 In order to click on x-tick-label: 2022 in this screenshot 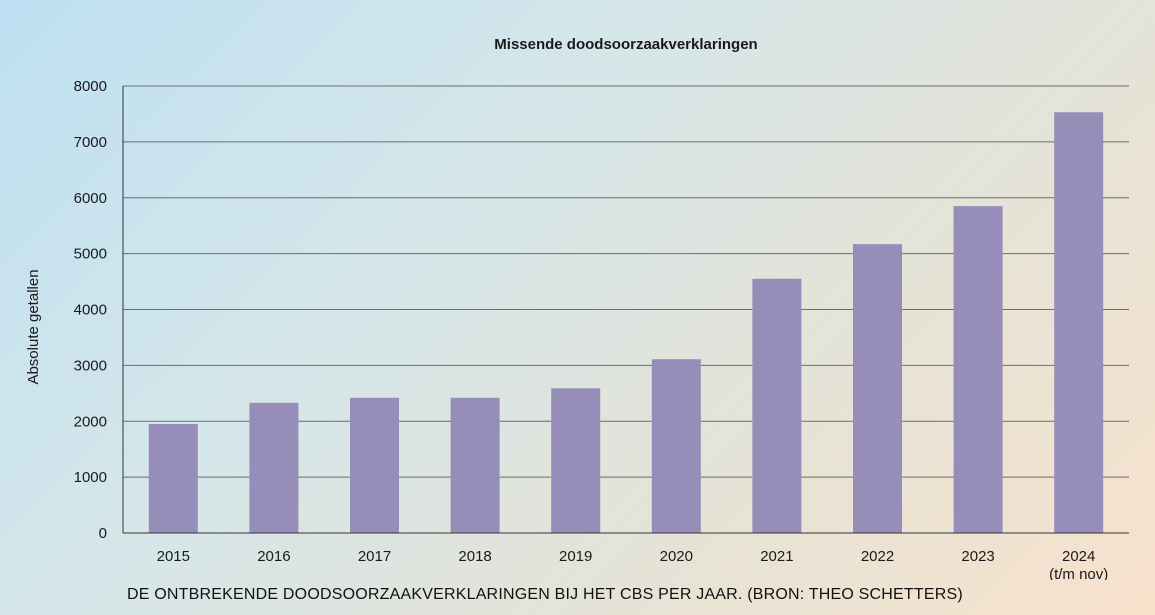, I will do `click(877, 556)`.